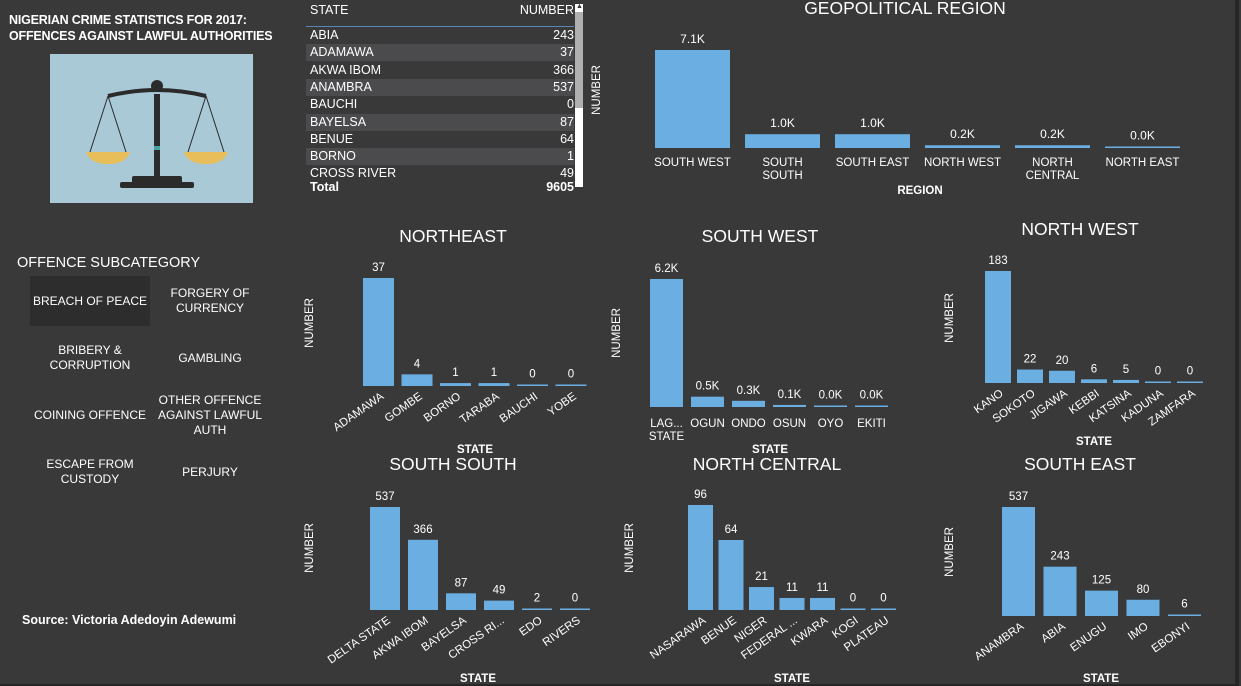  What do you see at coordinates (761, 577) in the screenshot?
I see `northcentral-data-label: 21` at bounding box center [761, 577].